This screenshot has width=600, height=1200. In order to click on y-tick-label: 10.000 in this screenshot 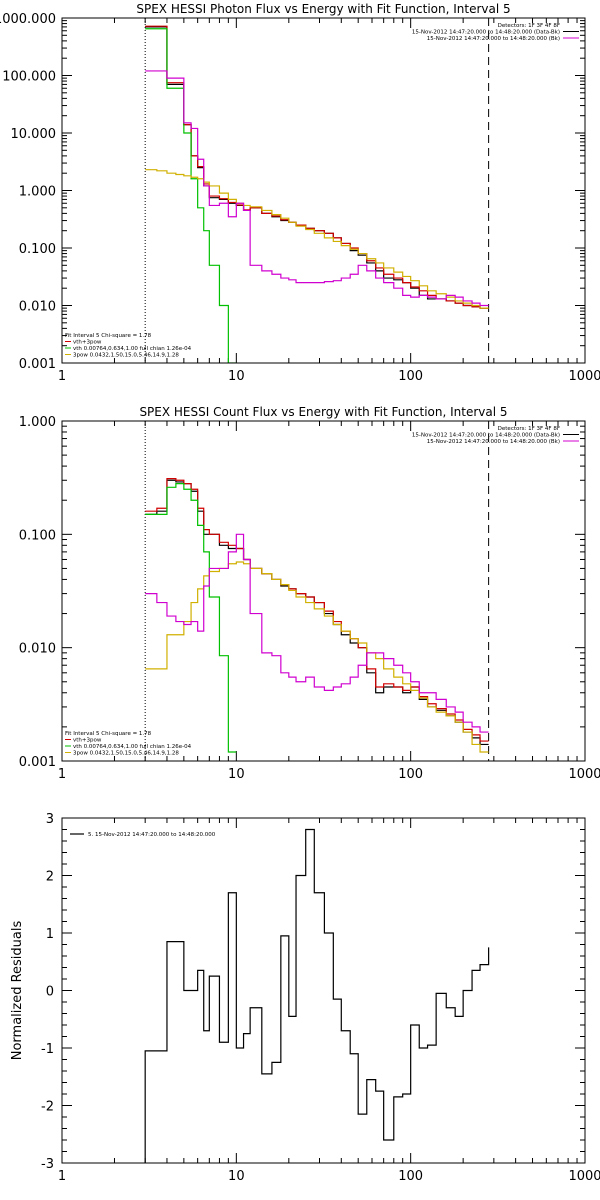, I will do `click(34, 134)`.